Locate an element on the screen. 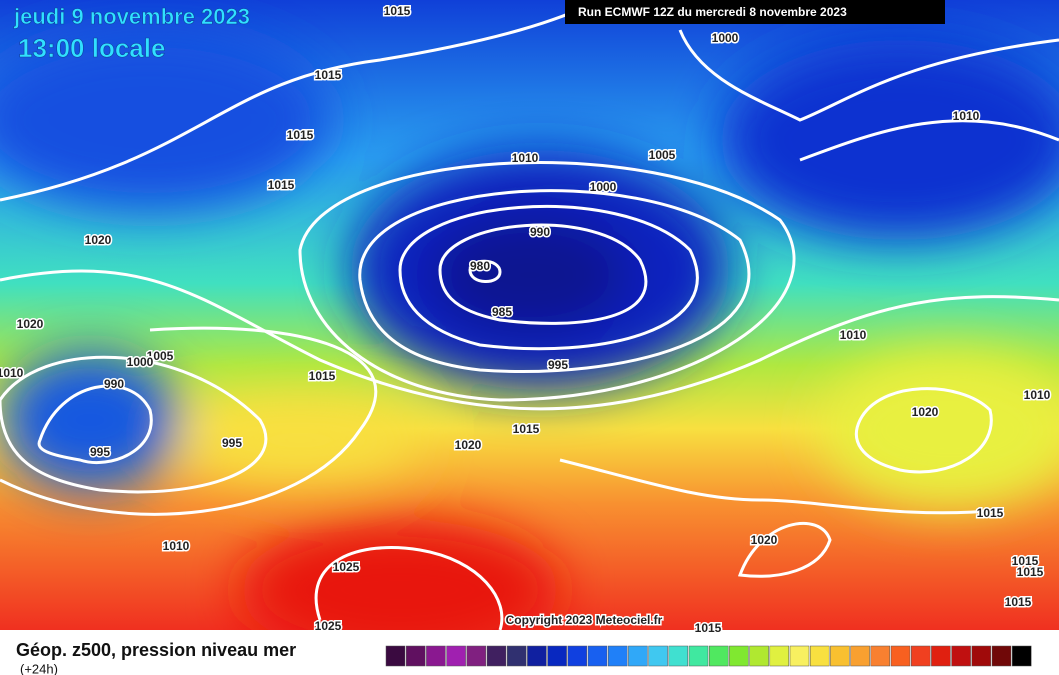 The height and width of the screenshot is (675, 1059). footer-lead: (+24h) is located at coordinates (39, 668).